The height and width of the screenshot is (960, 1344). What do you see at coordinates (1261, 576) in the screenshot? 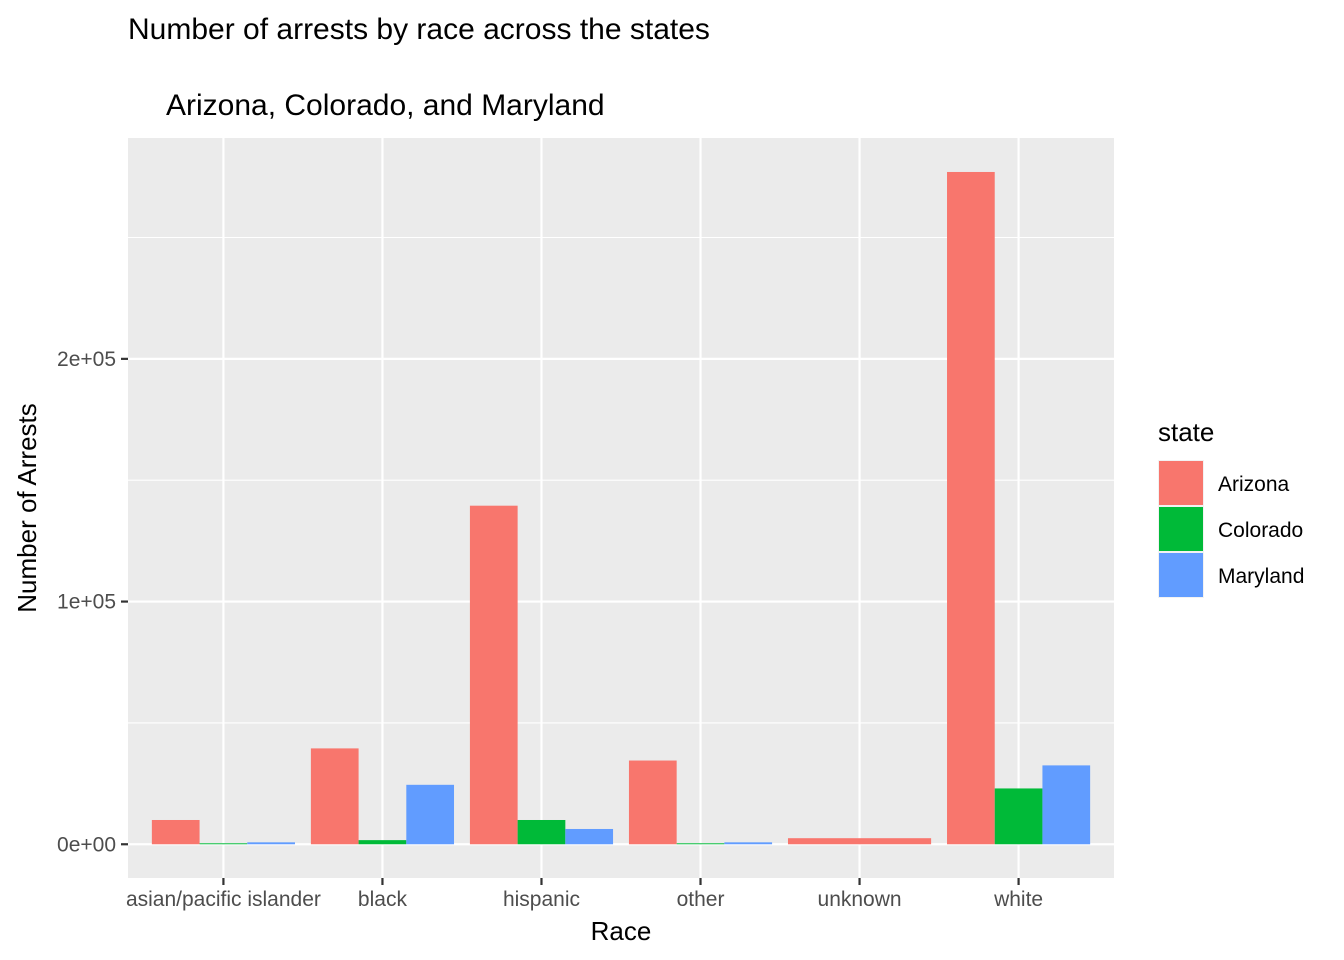
I see `legend-label: Maryland` at bounding box center [1261, 576].